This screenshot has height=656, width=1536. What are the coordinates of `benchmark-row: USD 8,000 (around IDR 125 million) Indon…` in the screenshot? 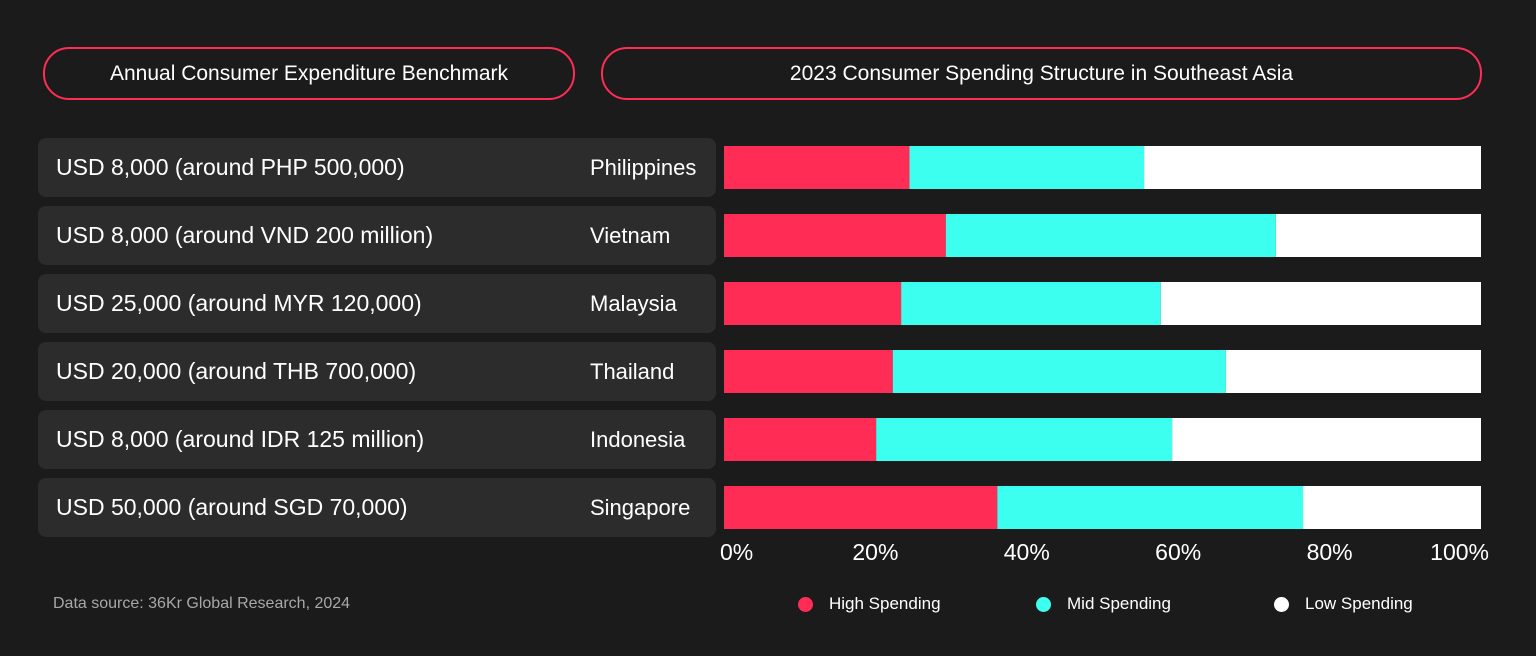 It's located at (377, 439).